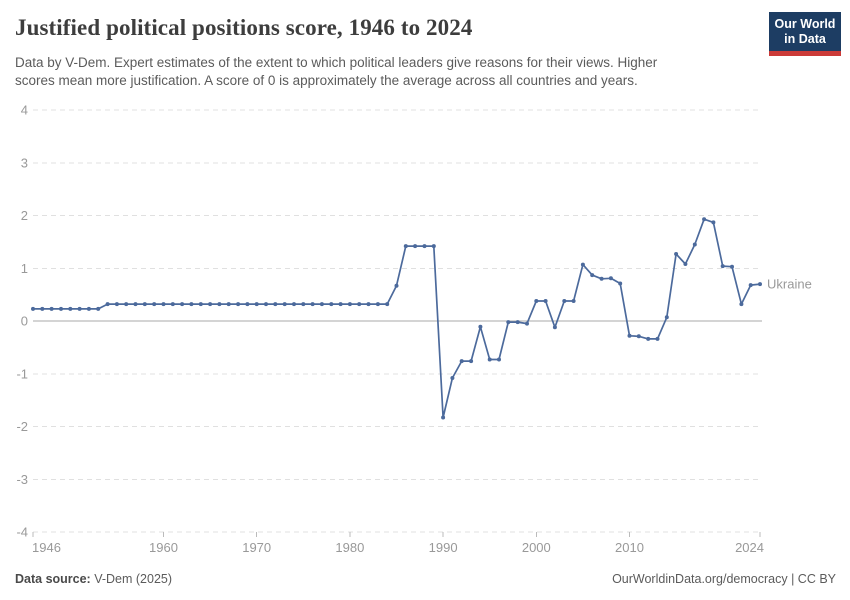 The image size is (850, 600). What do you see at coordinates (116, 304) in the screenshot?
I see `data-point-1955` at bounding box center [116, 304].